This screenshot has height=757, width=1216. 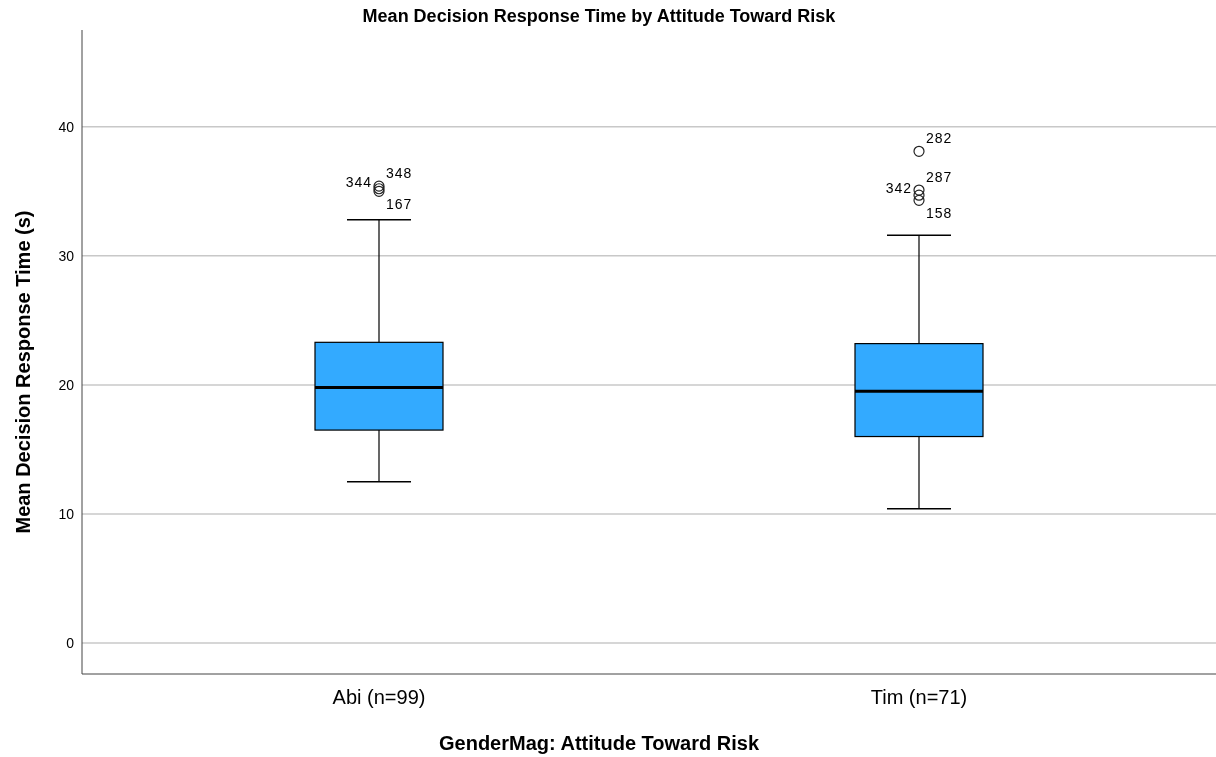 What do you see at coordinates (599, 16) in the screenshot?
I see `chart-title: Mean Decision Response Time by Attitude Toward Risk` at bounding box center [599, 16].